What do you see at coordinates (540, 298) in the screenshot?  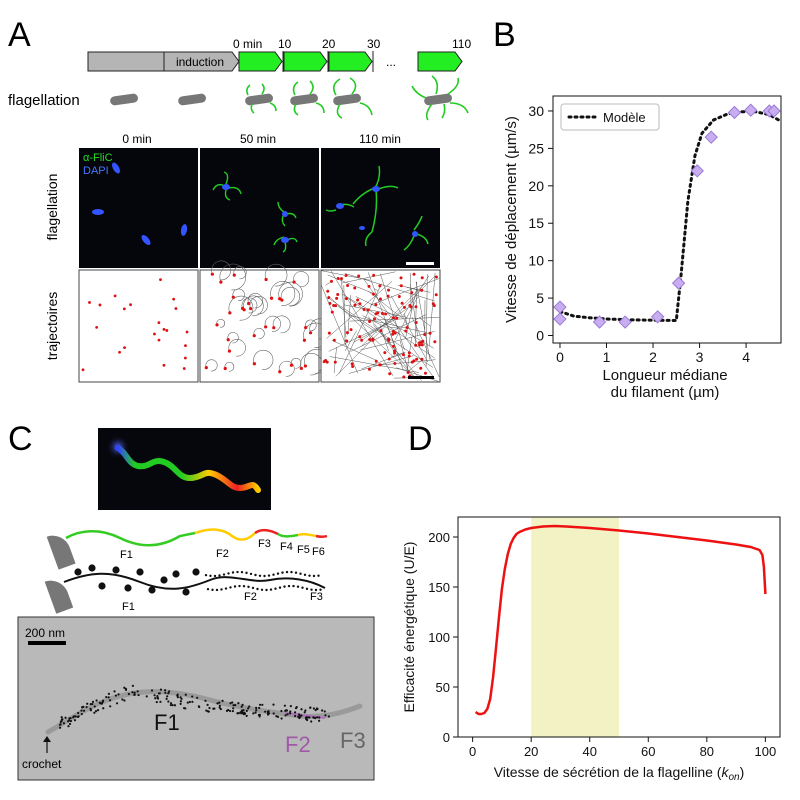 I see `y-tick-label: 5` at bounding box center [540, 298].